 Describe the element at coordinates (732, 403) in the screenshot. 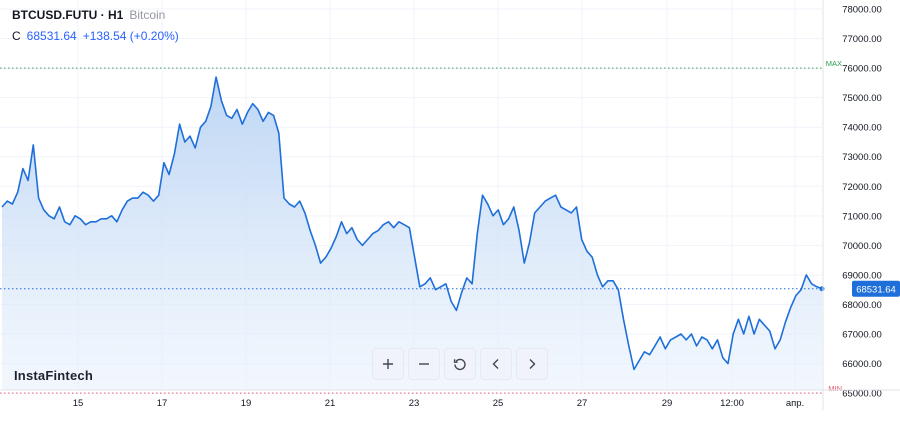

I see `x-tick-label: 12:00` at that location.